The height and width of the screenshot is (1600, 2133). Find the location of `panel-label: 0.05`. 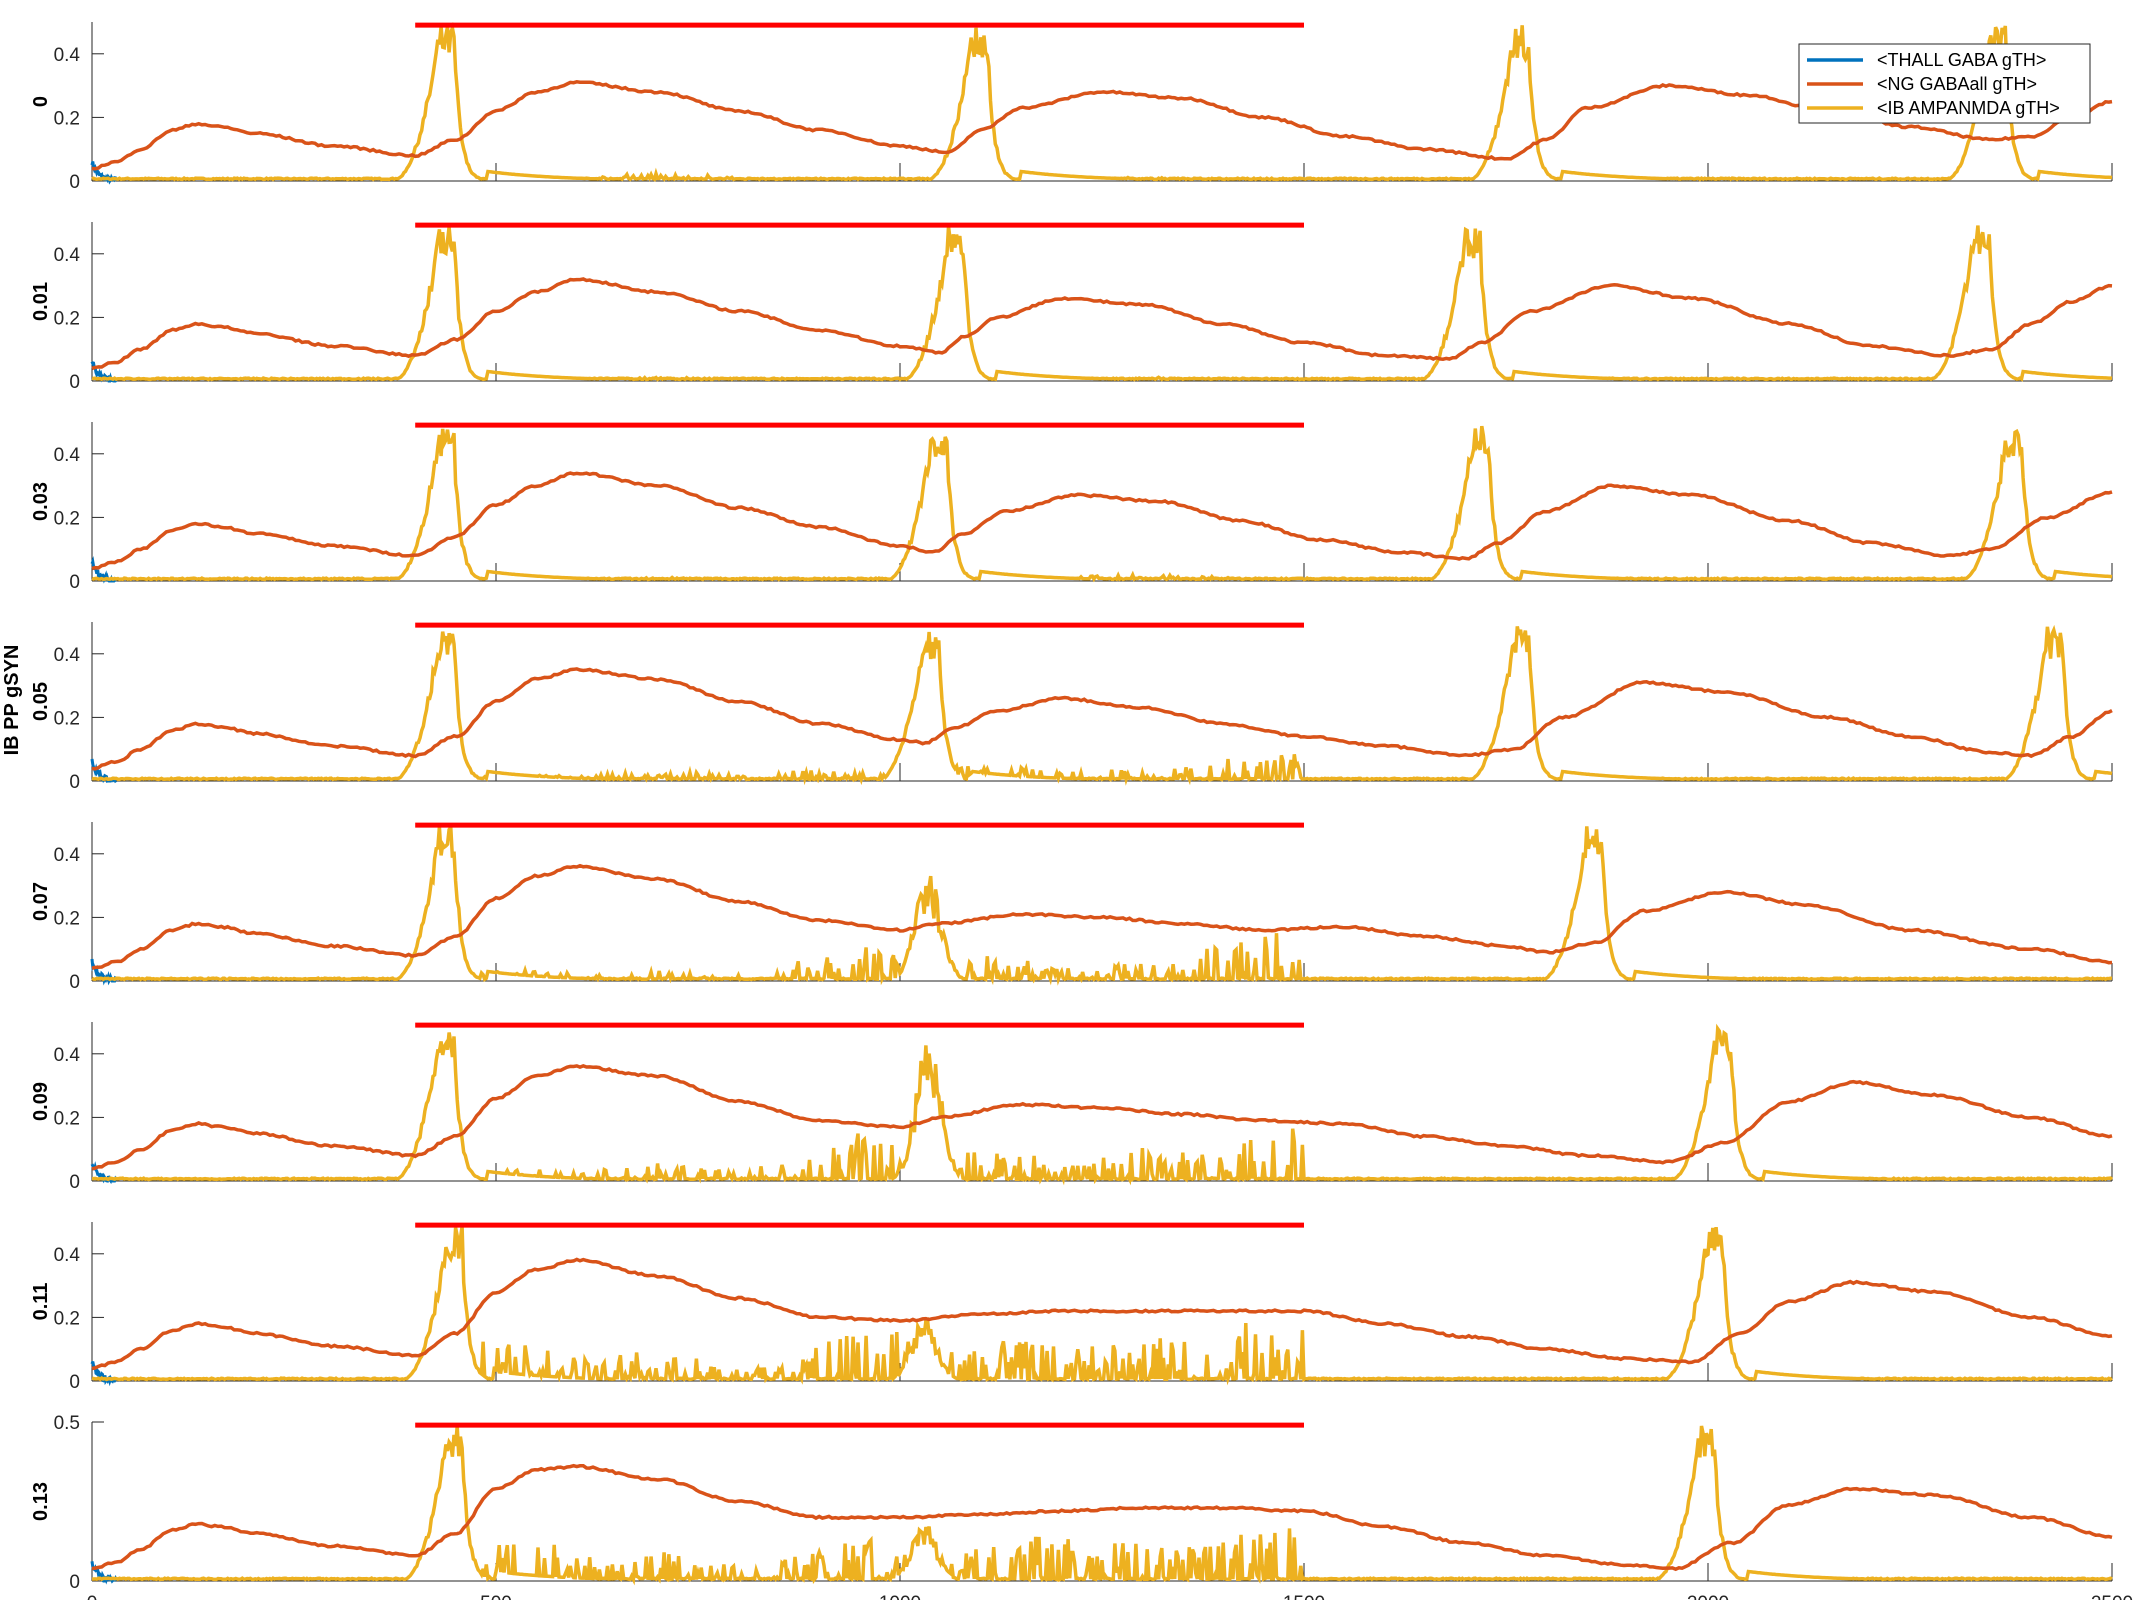

panel-label: 0.05 is located at coordinates (41, 701).